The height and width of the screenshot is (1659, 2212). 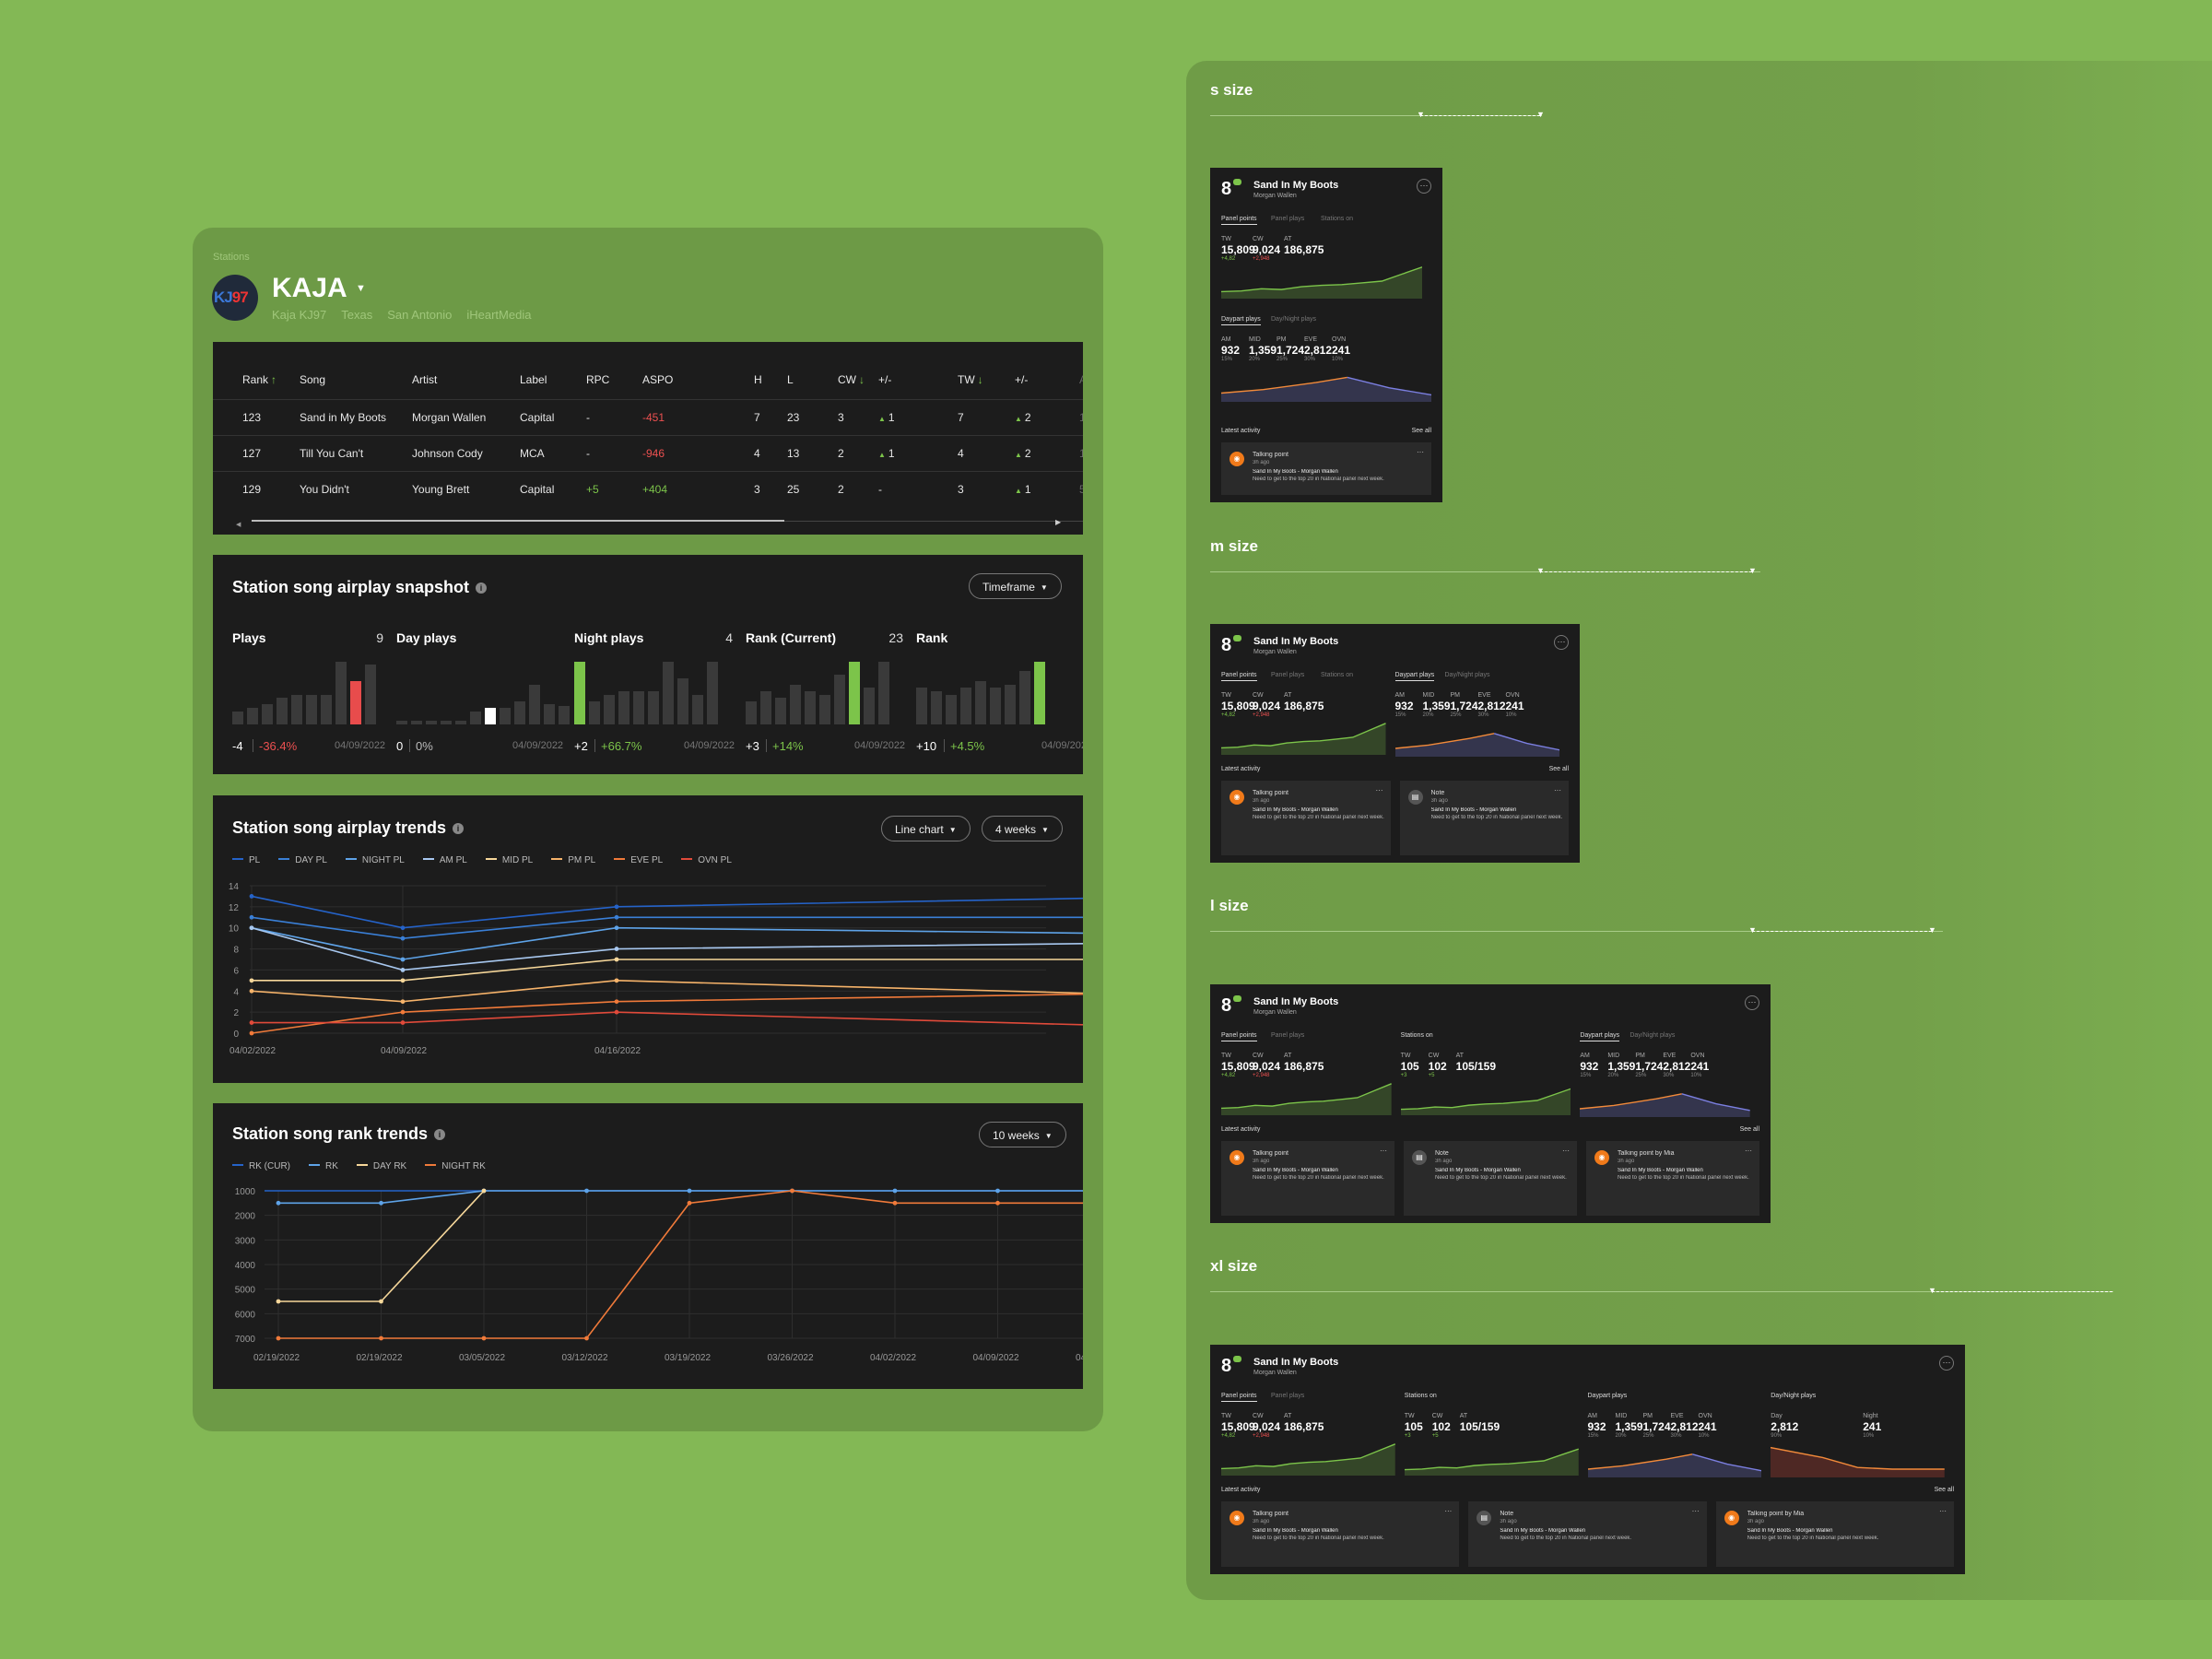 I want to click on column-header: L, so click(x=790, y=379).